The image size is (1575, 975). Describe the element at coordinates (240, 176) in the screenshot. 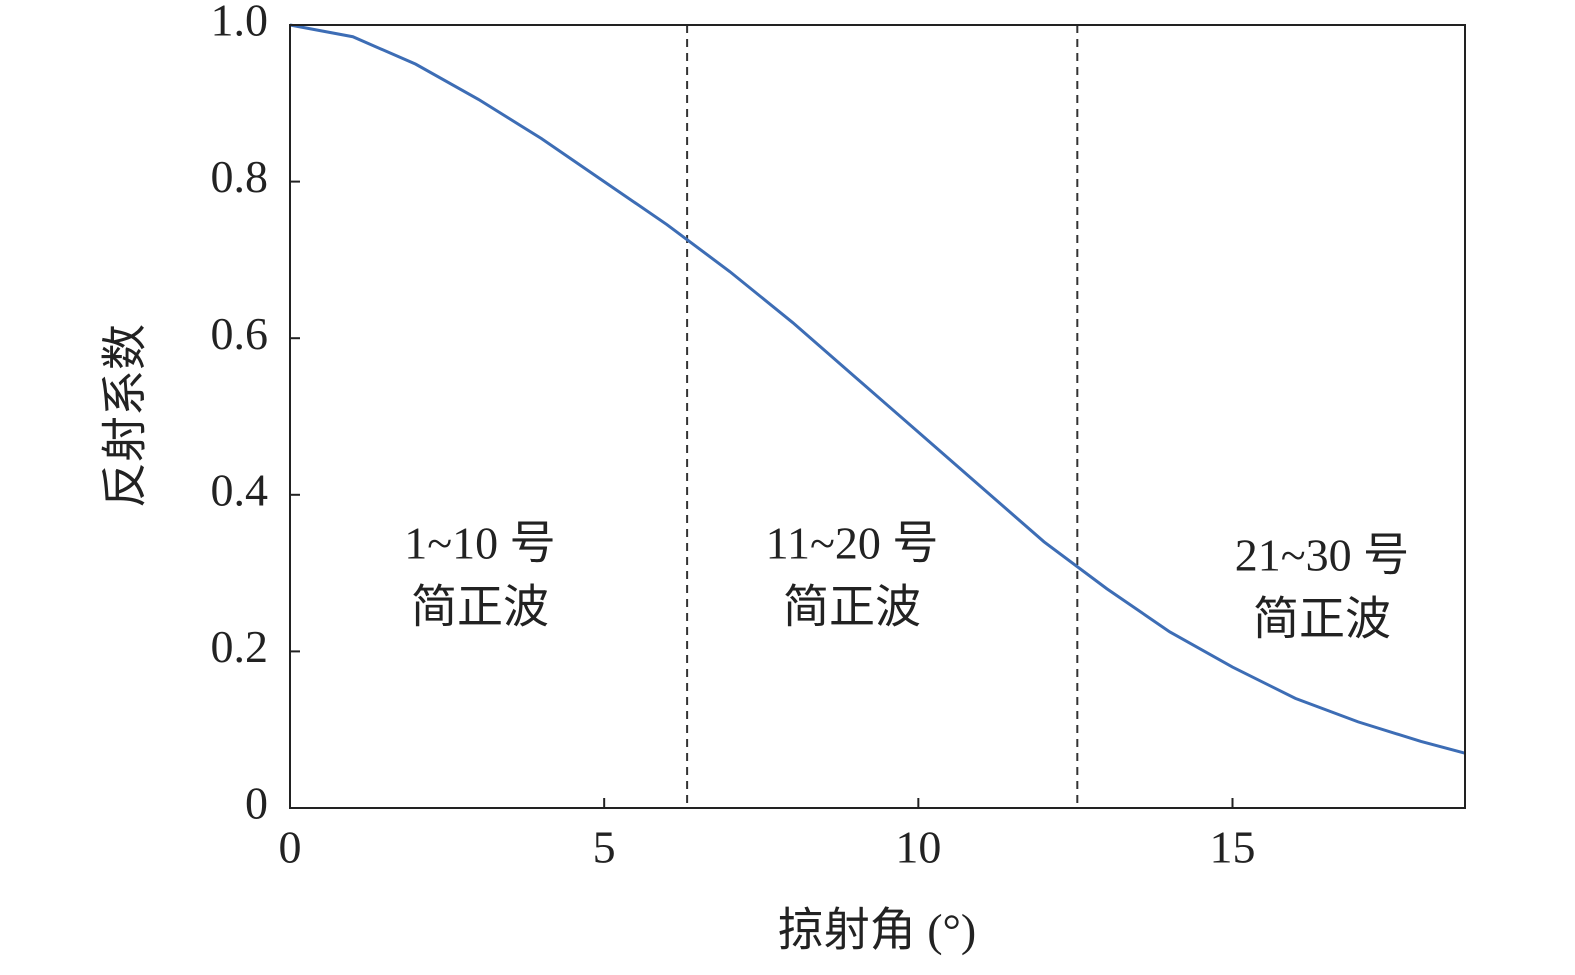

I see `y-tick-label: 0.8` at that location.